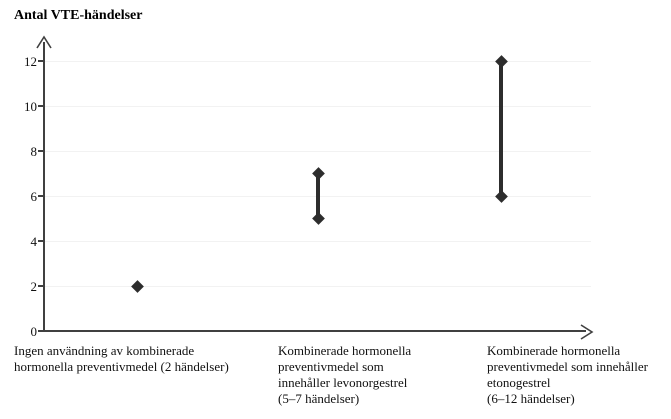 This screenshot has width=671, height=419. Describe the element at coordinates (121, 366) in the screenshot. I see `category-label-line: hormonella preventivmedel (2 händelser)` at that location.